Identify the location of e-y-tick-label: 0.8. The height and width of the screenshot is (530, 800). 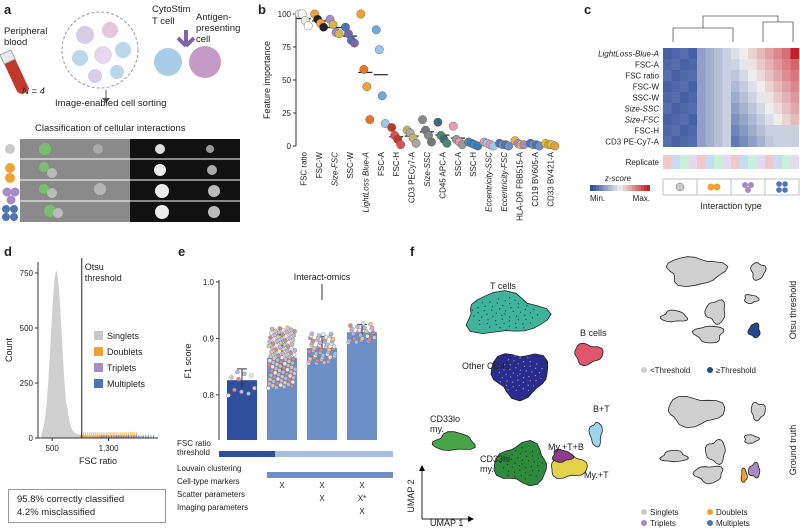
(209, 395).